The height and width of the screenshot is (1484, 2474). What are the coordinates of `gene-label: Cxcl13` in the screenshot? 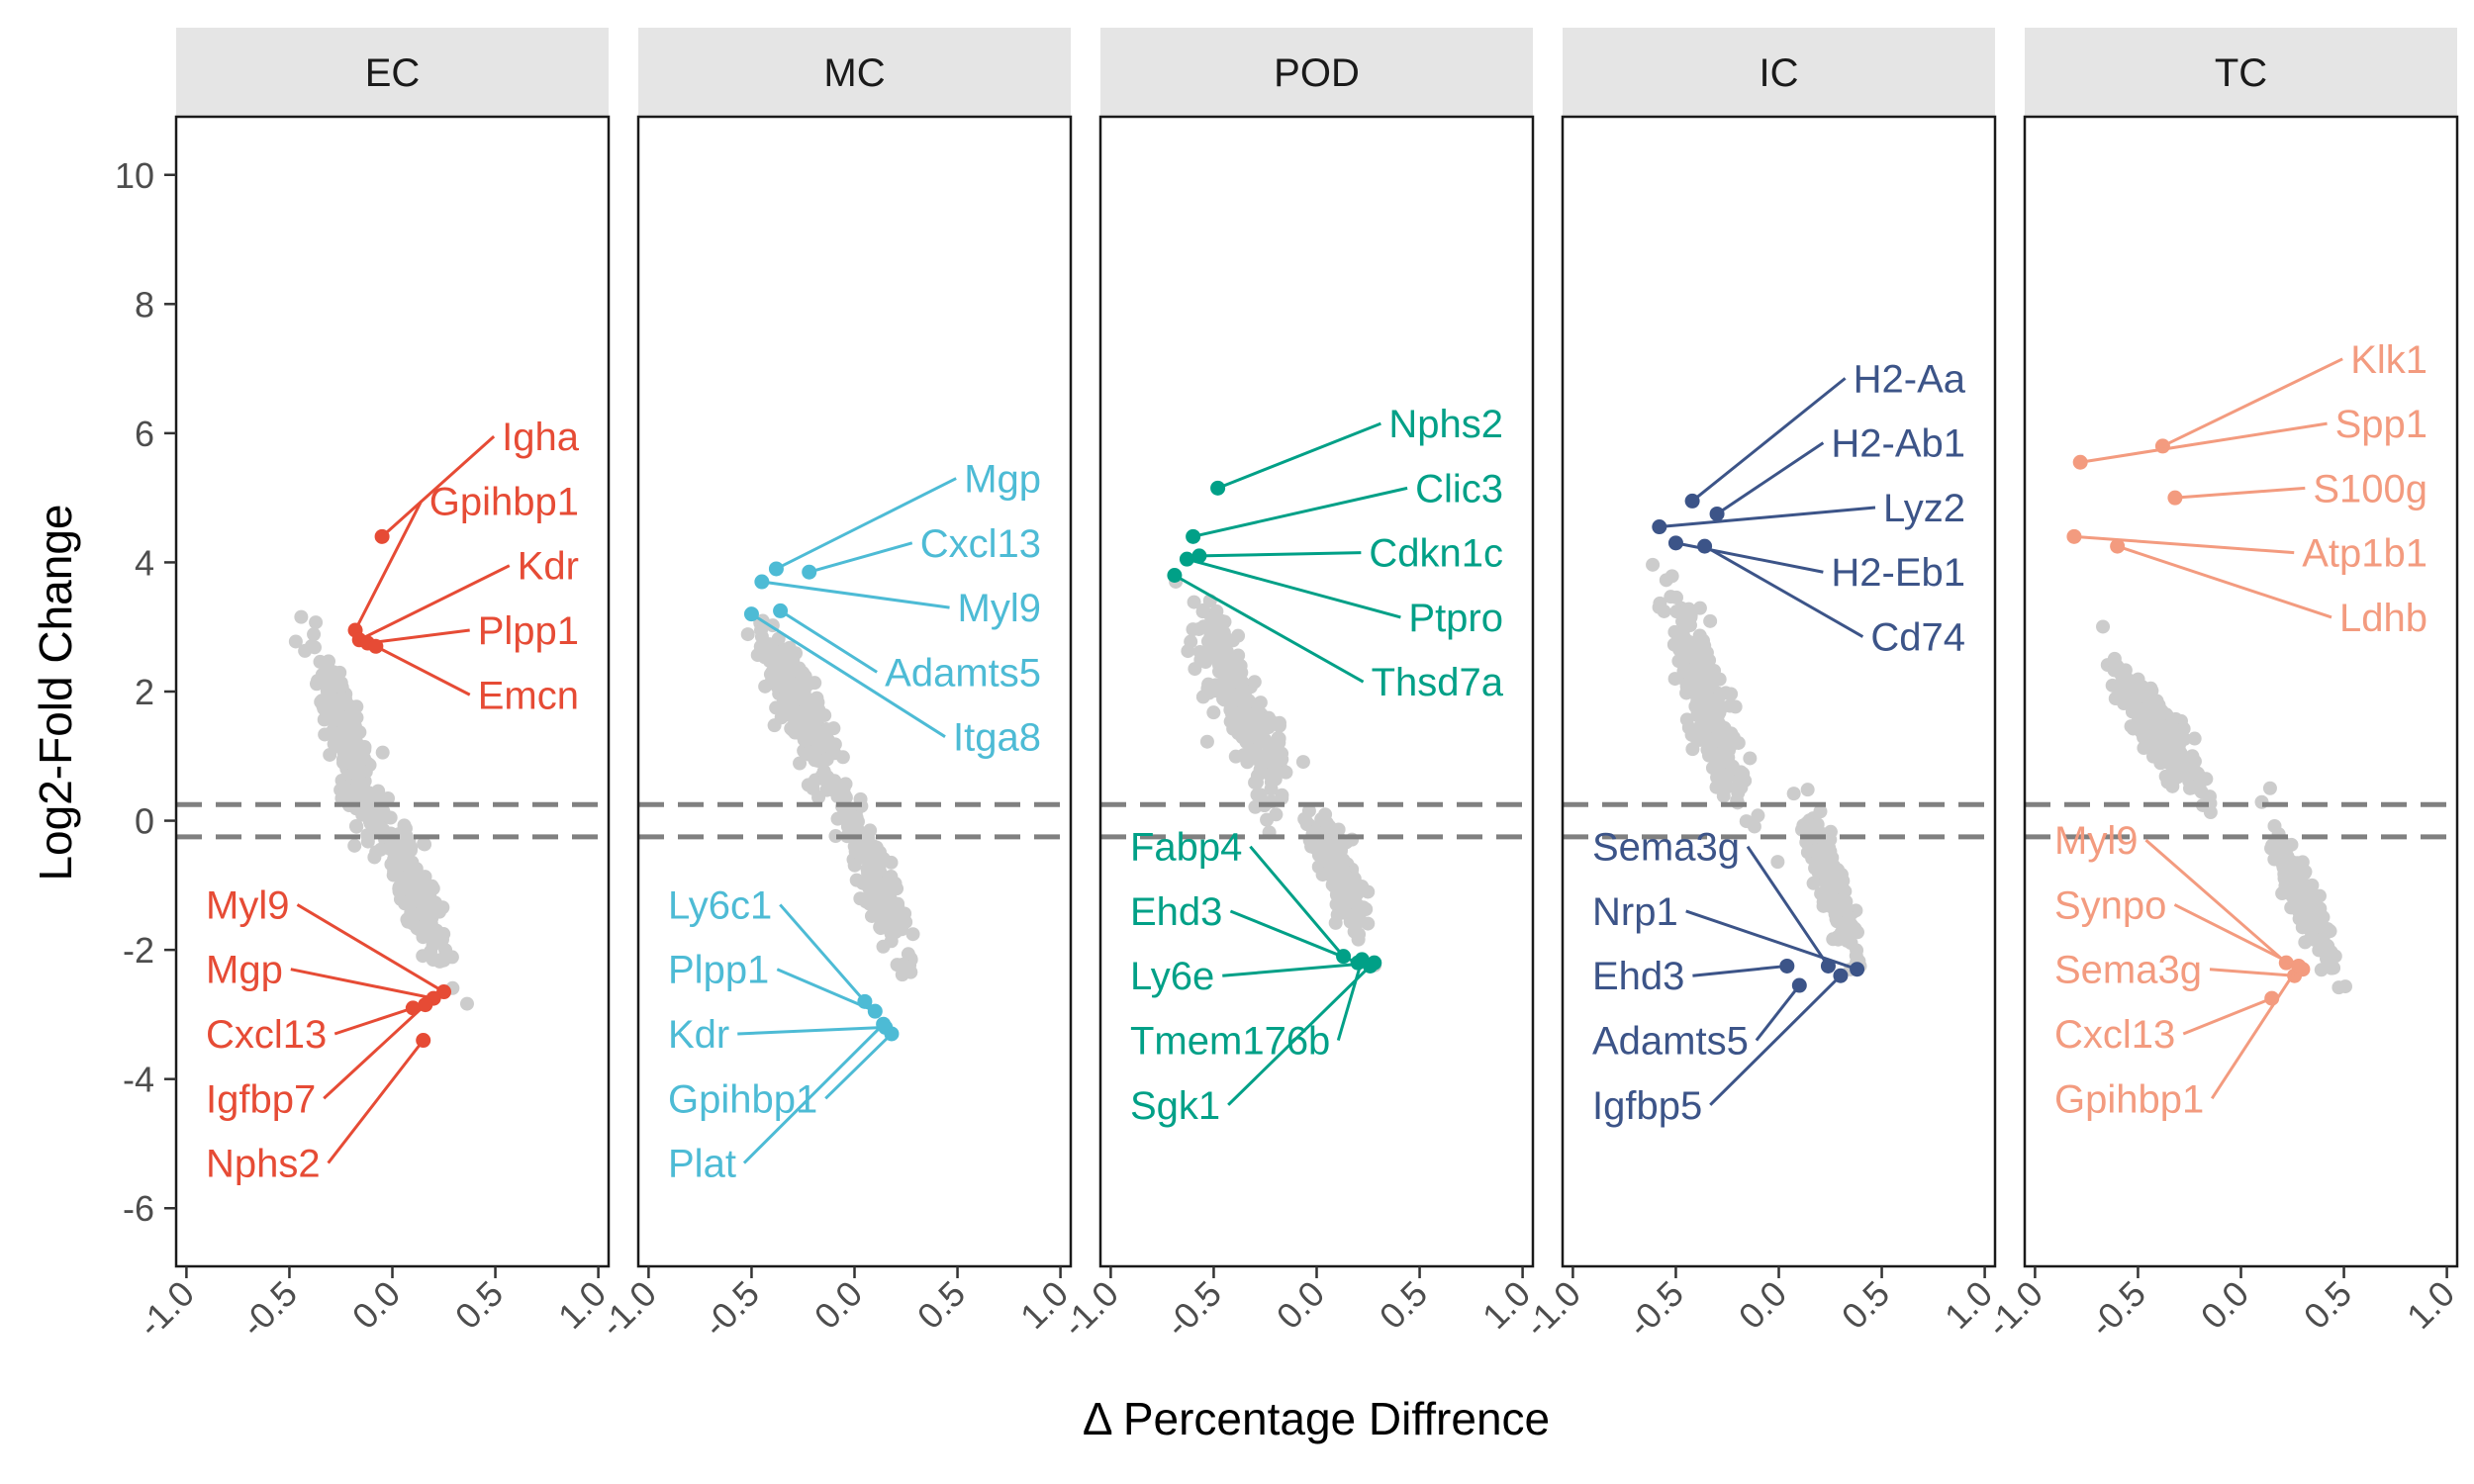 It's located at (267, 1035).